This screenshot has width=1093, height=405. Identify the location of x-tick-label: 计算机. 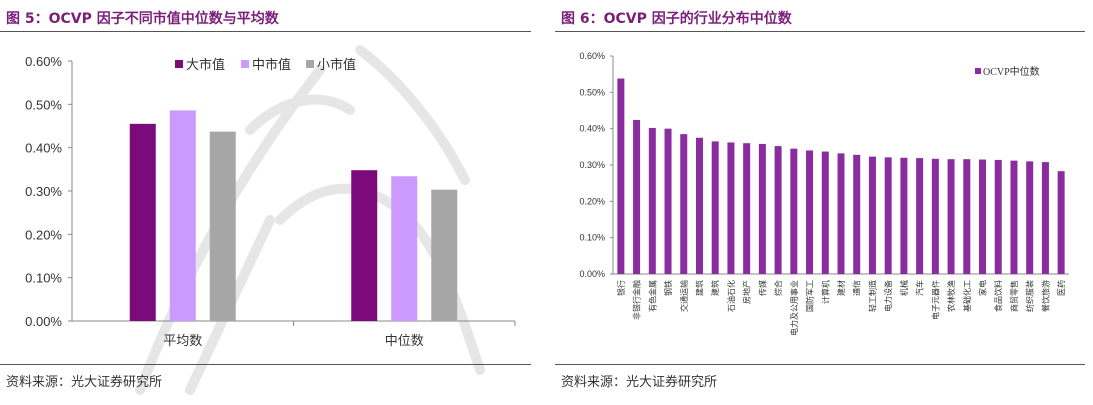
(825, 292).